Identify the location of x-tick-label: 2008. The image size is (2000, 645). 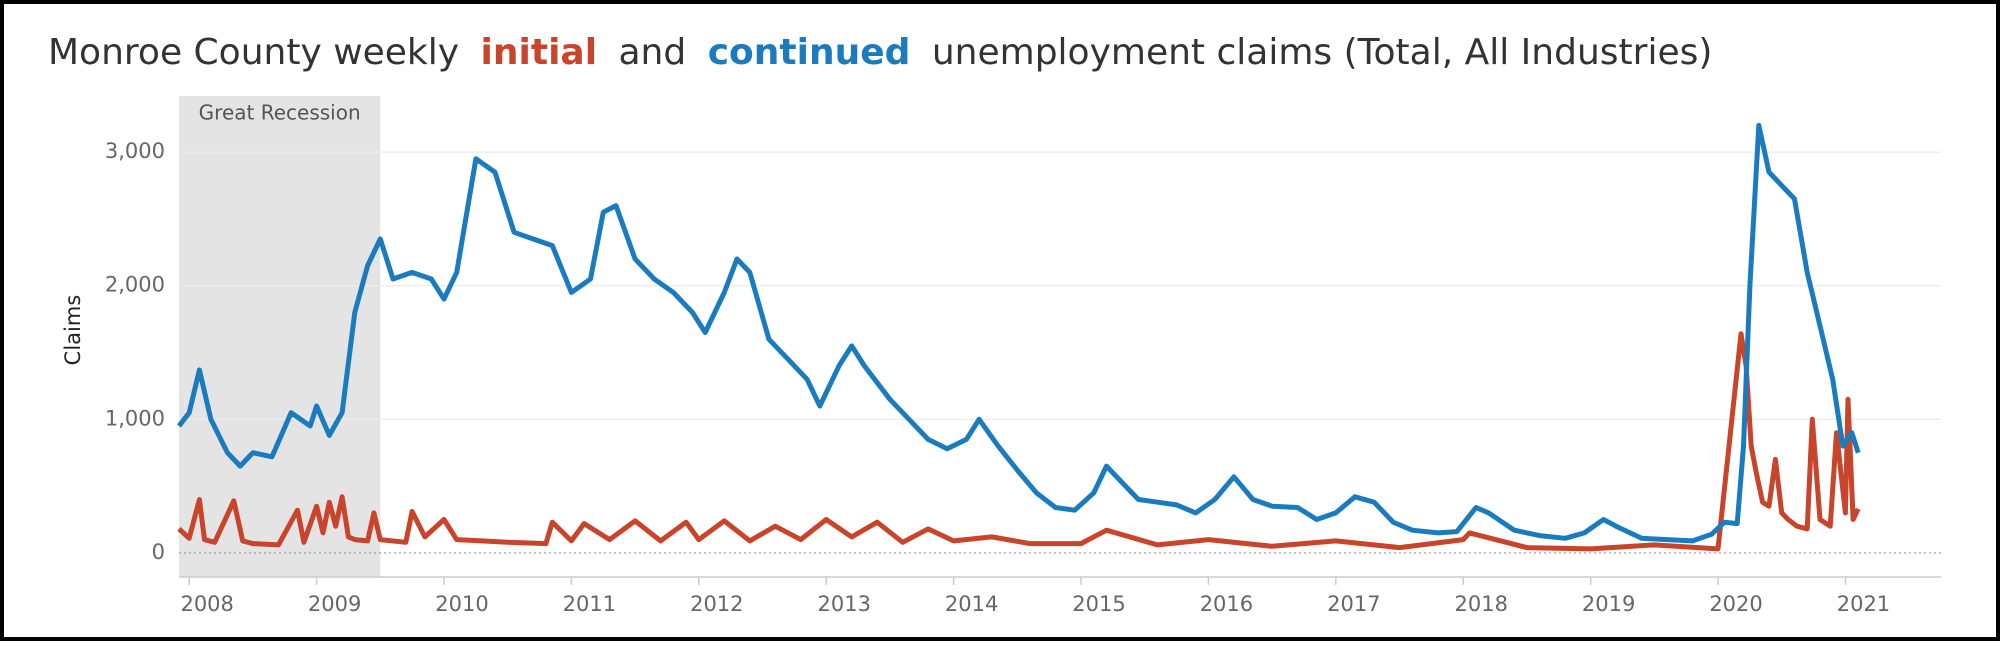
(206, 604).